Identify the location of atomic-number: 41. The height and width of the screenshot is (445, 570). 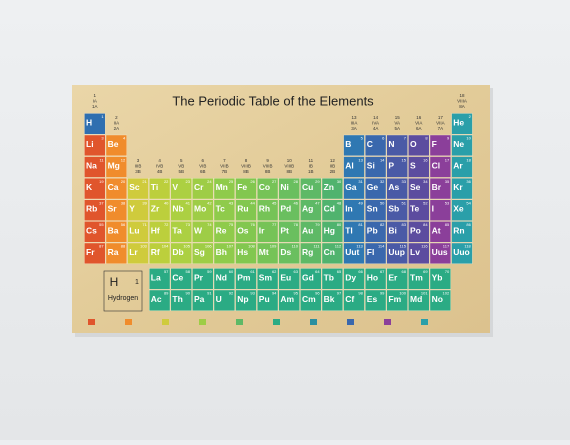
(188, 202).